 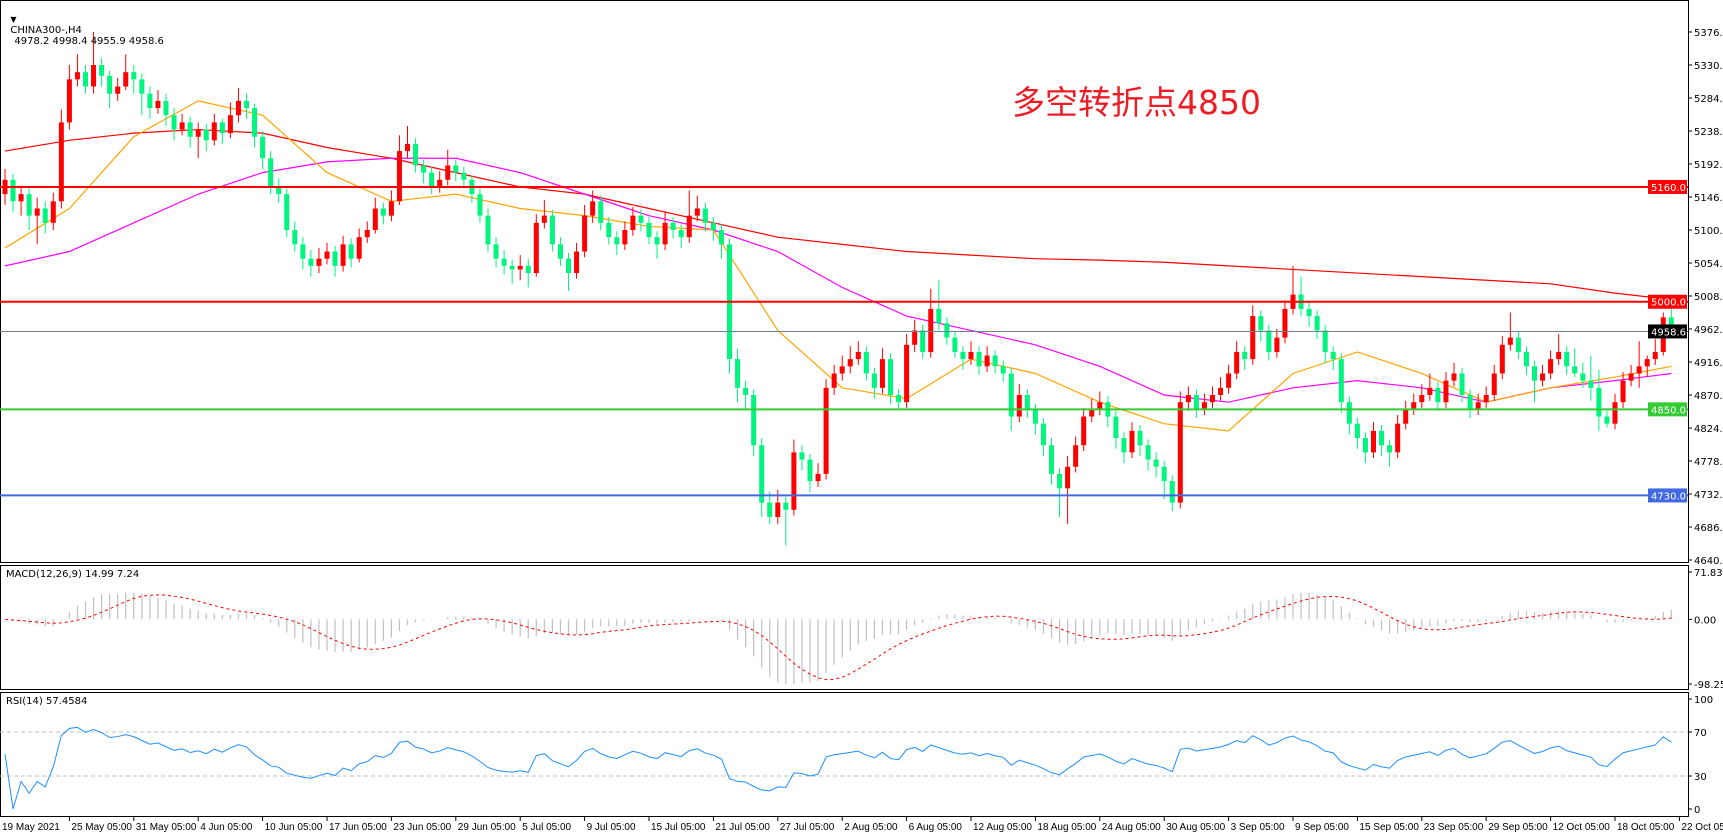 What do you see at coordinates (1667, 495) in the screenshot?
I see `level-label-bg` at bounding box center [1667, 495].